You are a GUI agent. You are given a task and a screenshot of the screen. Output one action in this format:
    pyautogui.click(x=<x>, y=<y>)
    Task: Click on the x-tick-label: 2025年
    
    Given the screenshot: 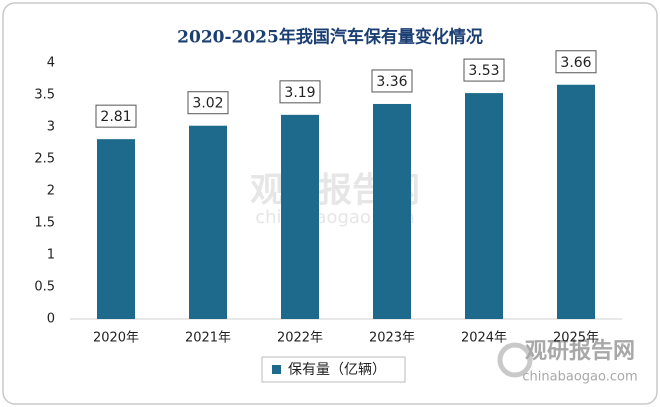 What is the action you would take?
    pyautogui.click(x=576, y=338)
    